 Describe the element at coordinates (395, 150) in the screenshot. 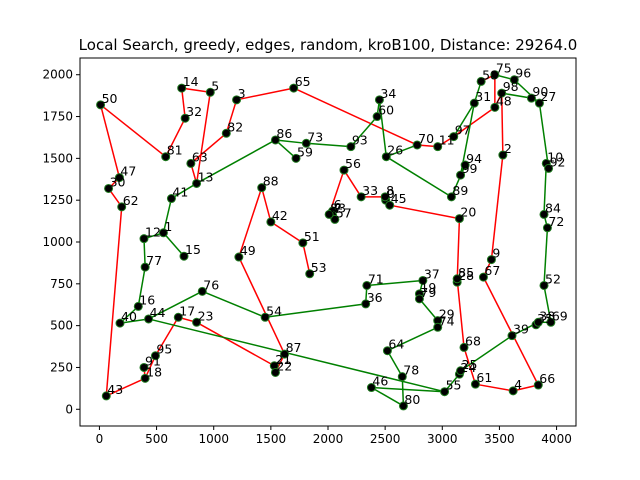

I see `node-label: 26` at that location.